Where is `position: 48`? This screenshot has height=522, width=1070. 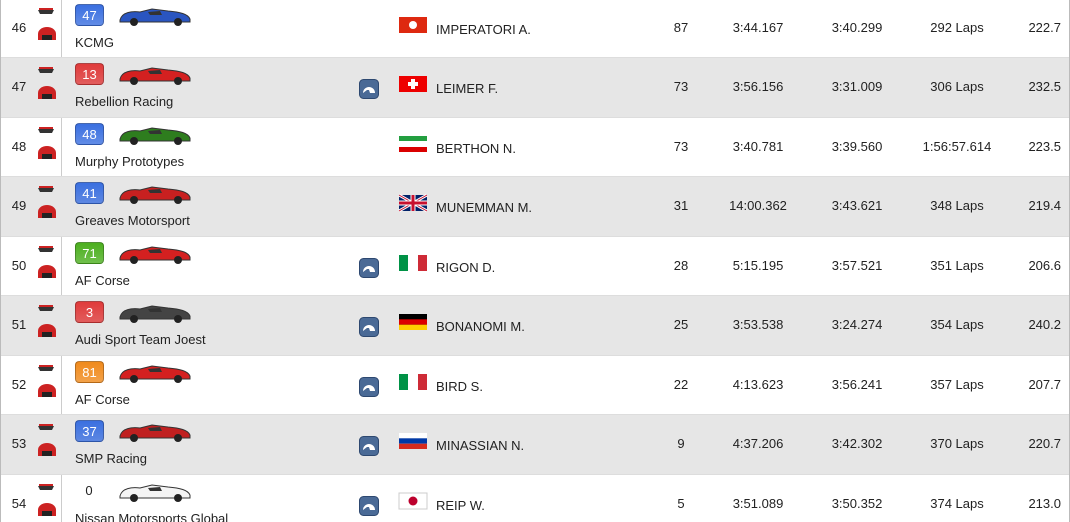
position: 48 is located at coordinates (19, 146).